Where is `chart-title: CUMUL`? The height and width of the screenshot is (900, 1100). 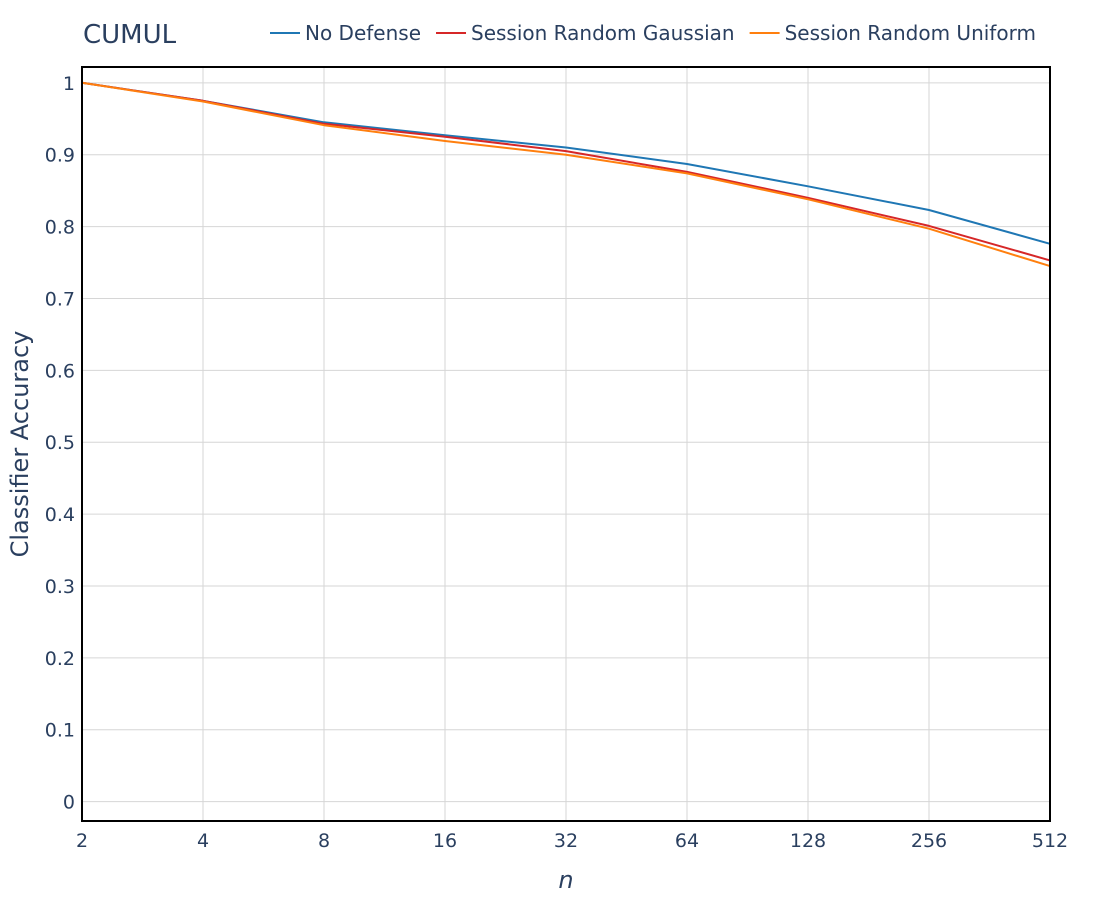 chart-title: CUMUL is located at coordinates (130, 35).